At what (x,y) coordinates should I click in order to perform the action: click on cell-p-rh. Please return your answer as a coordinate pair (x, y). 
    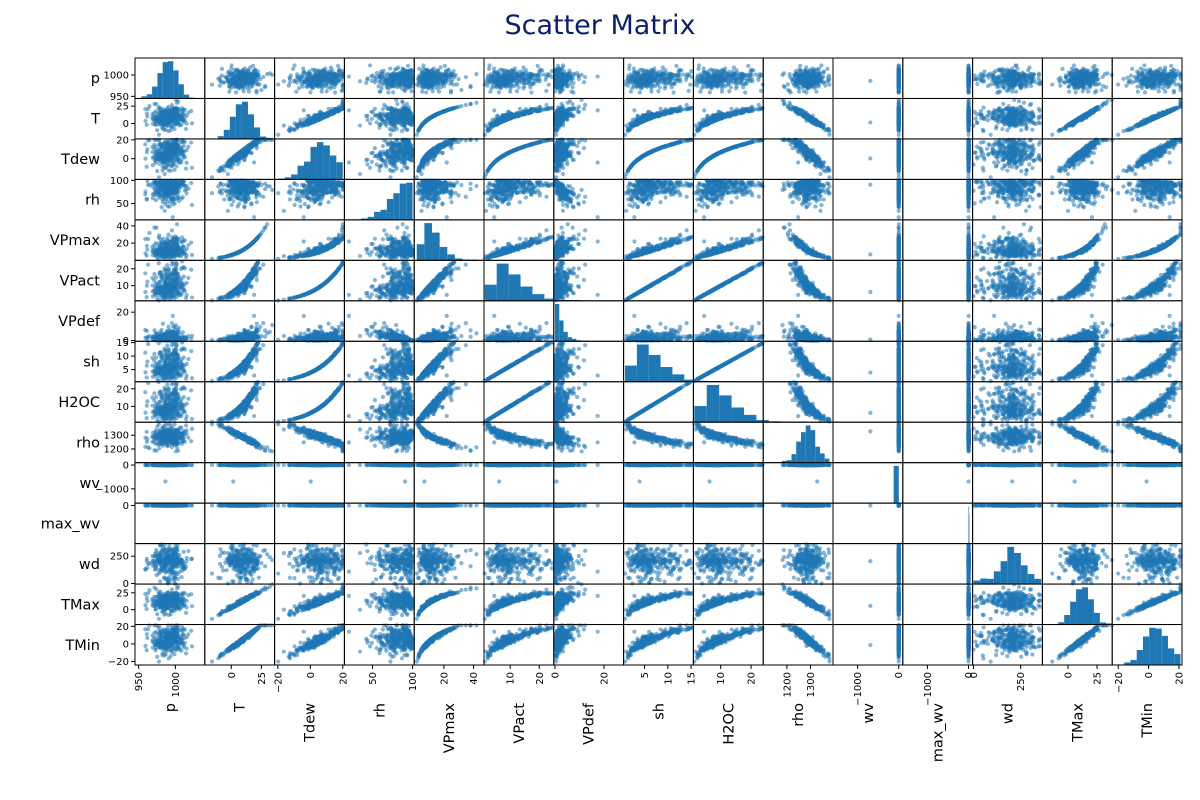
    Looking at the image, I should click on (381, 78).